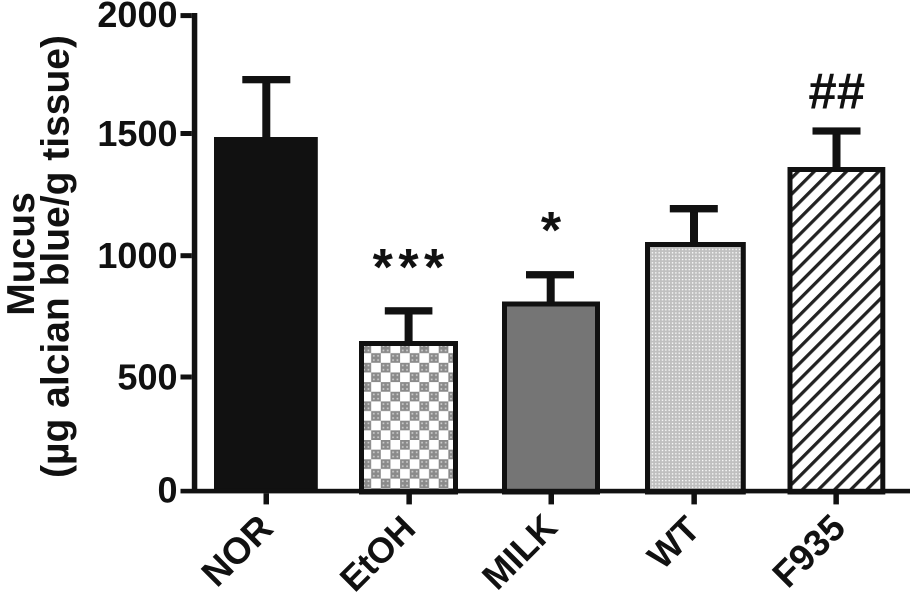 The width and height of the screenshot is (911, 593). What do you see at coordinates (137, 133) in the screenshot?
I see `svg-text: 1500` at bounding box center [137, 133].